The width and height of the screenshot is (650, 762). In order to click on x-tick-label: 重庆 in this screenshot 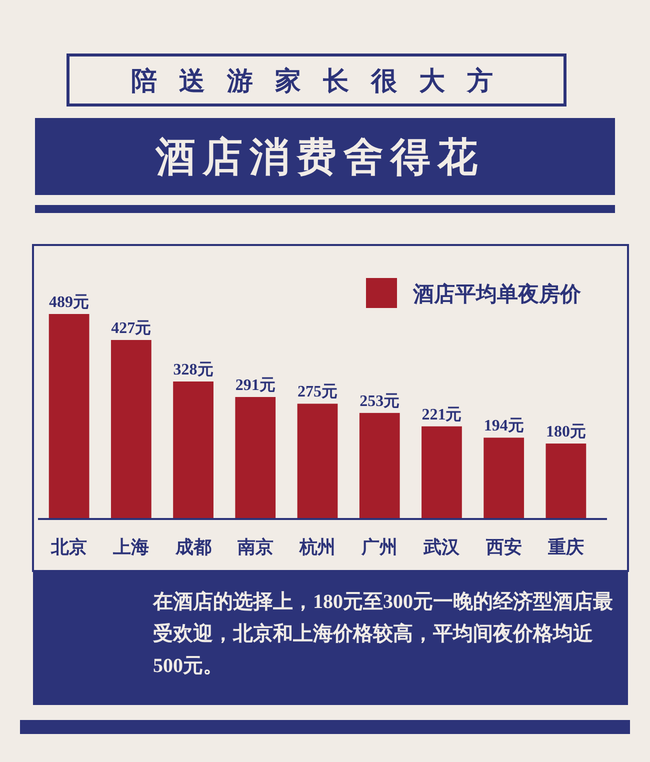, I will do `click(566, 547)`.